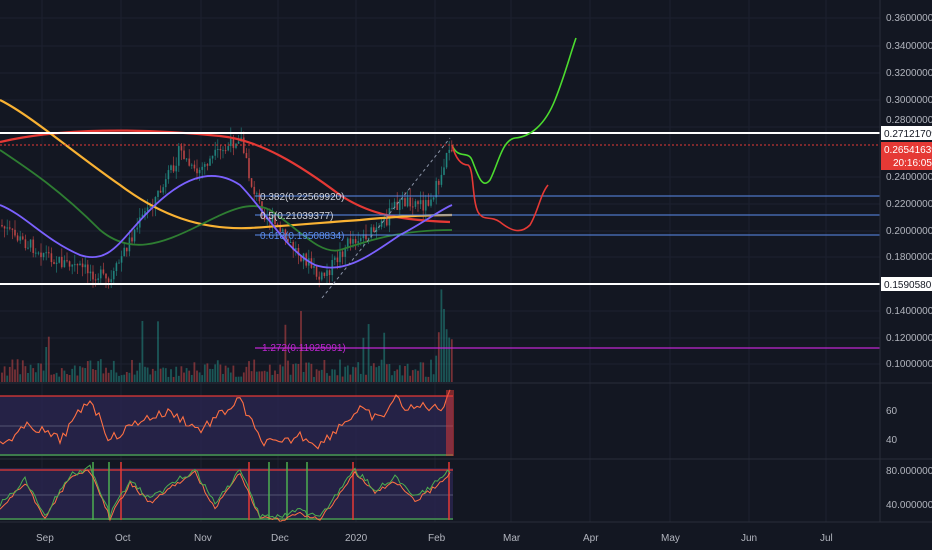 This screenshot has width=932, height=550. I want to click on stoch-signal-bar, so click(449, 491).